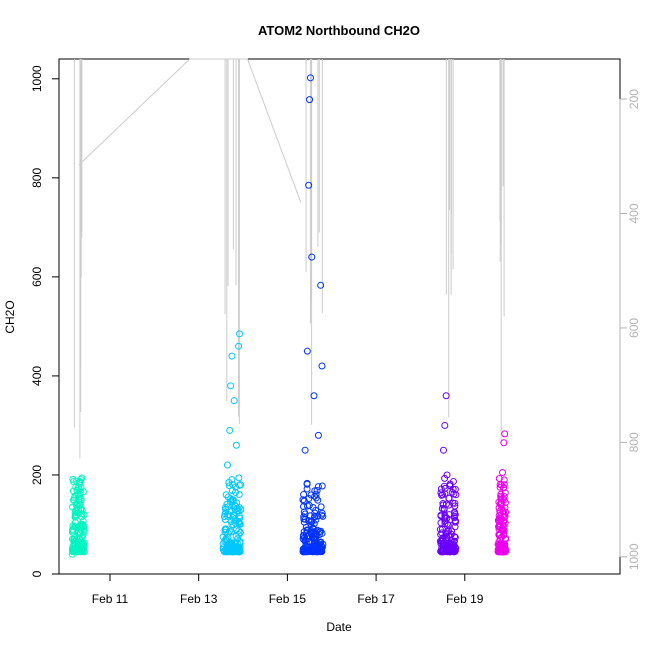  I want to click on y-tick-label: 0, so click(37, 573).